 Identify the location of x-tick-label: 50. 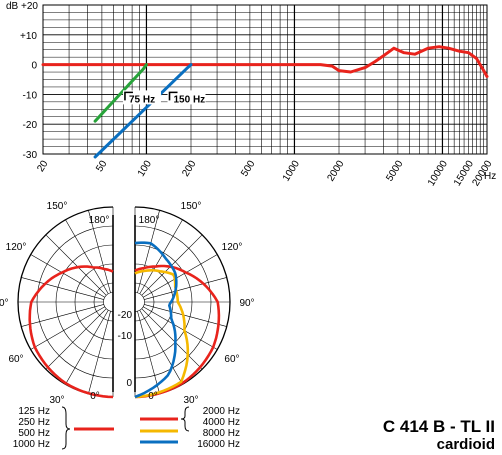
(101, 166).